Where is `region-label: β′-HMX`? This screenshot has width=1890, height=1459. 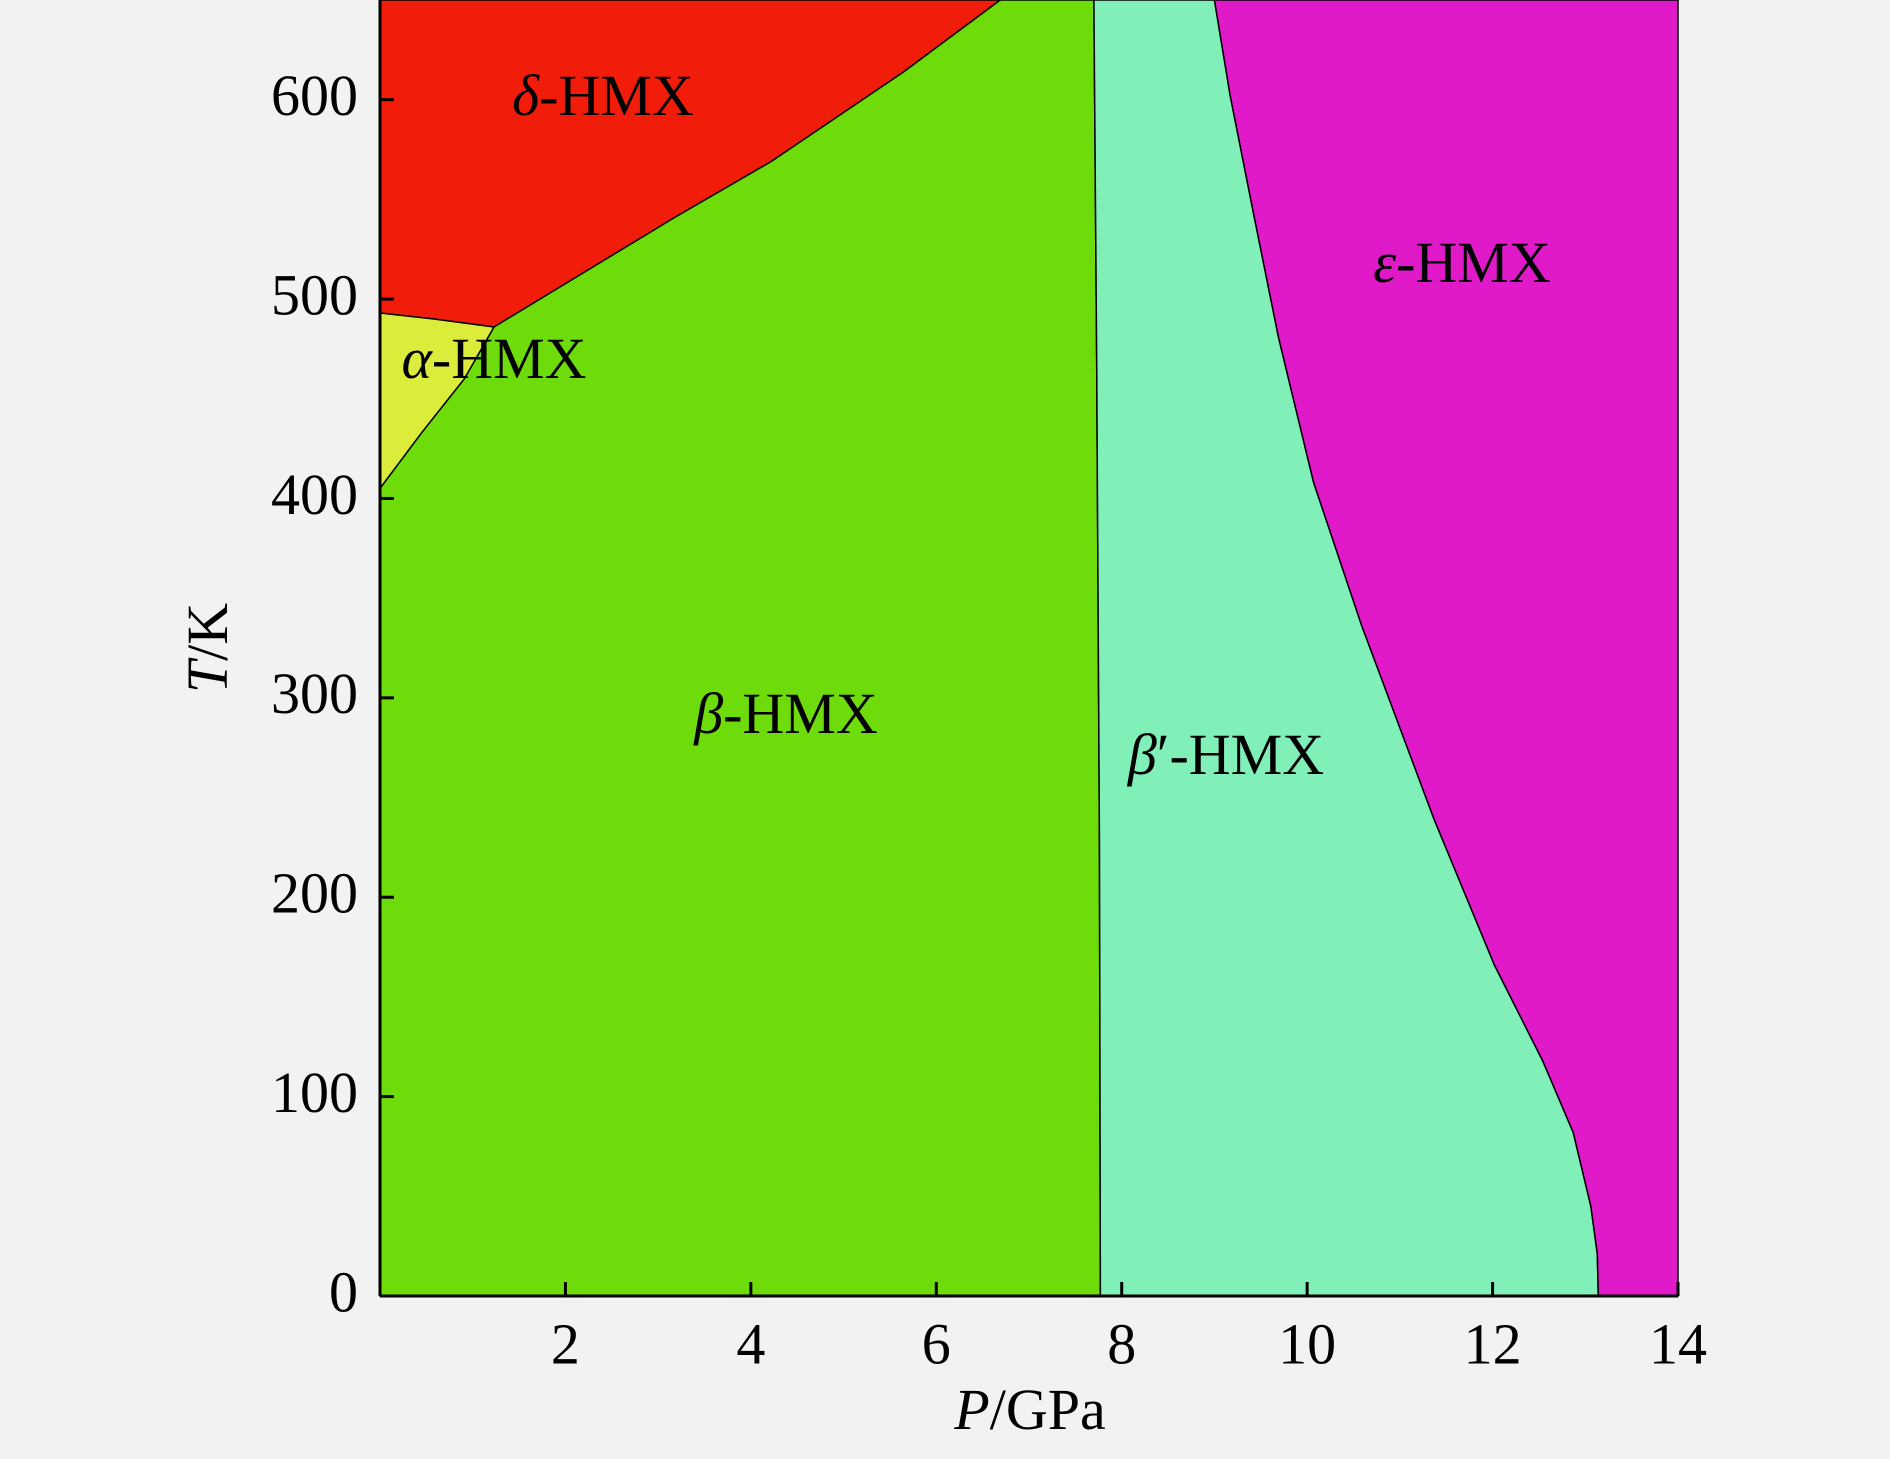
region-label: β′-HMX is located at coordinates (1225, 754).